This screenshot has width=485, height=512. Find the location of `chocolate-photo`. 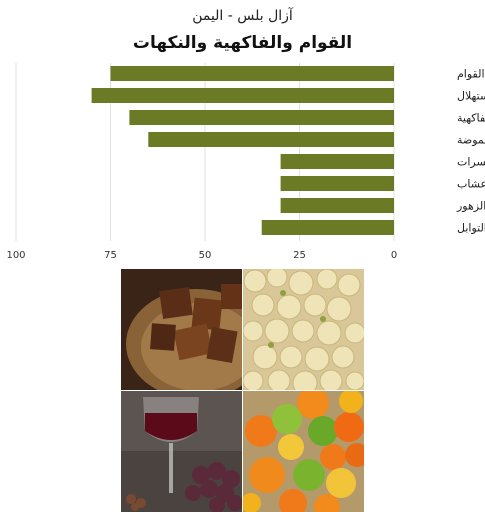

chocolate-photo is located at coordinates (181, 329).